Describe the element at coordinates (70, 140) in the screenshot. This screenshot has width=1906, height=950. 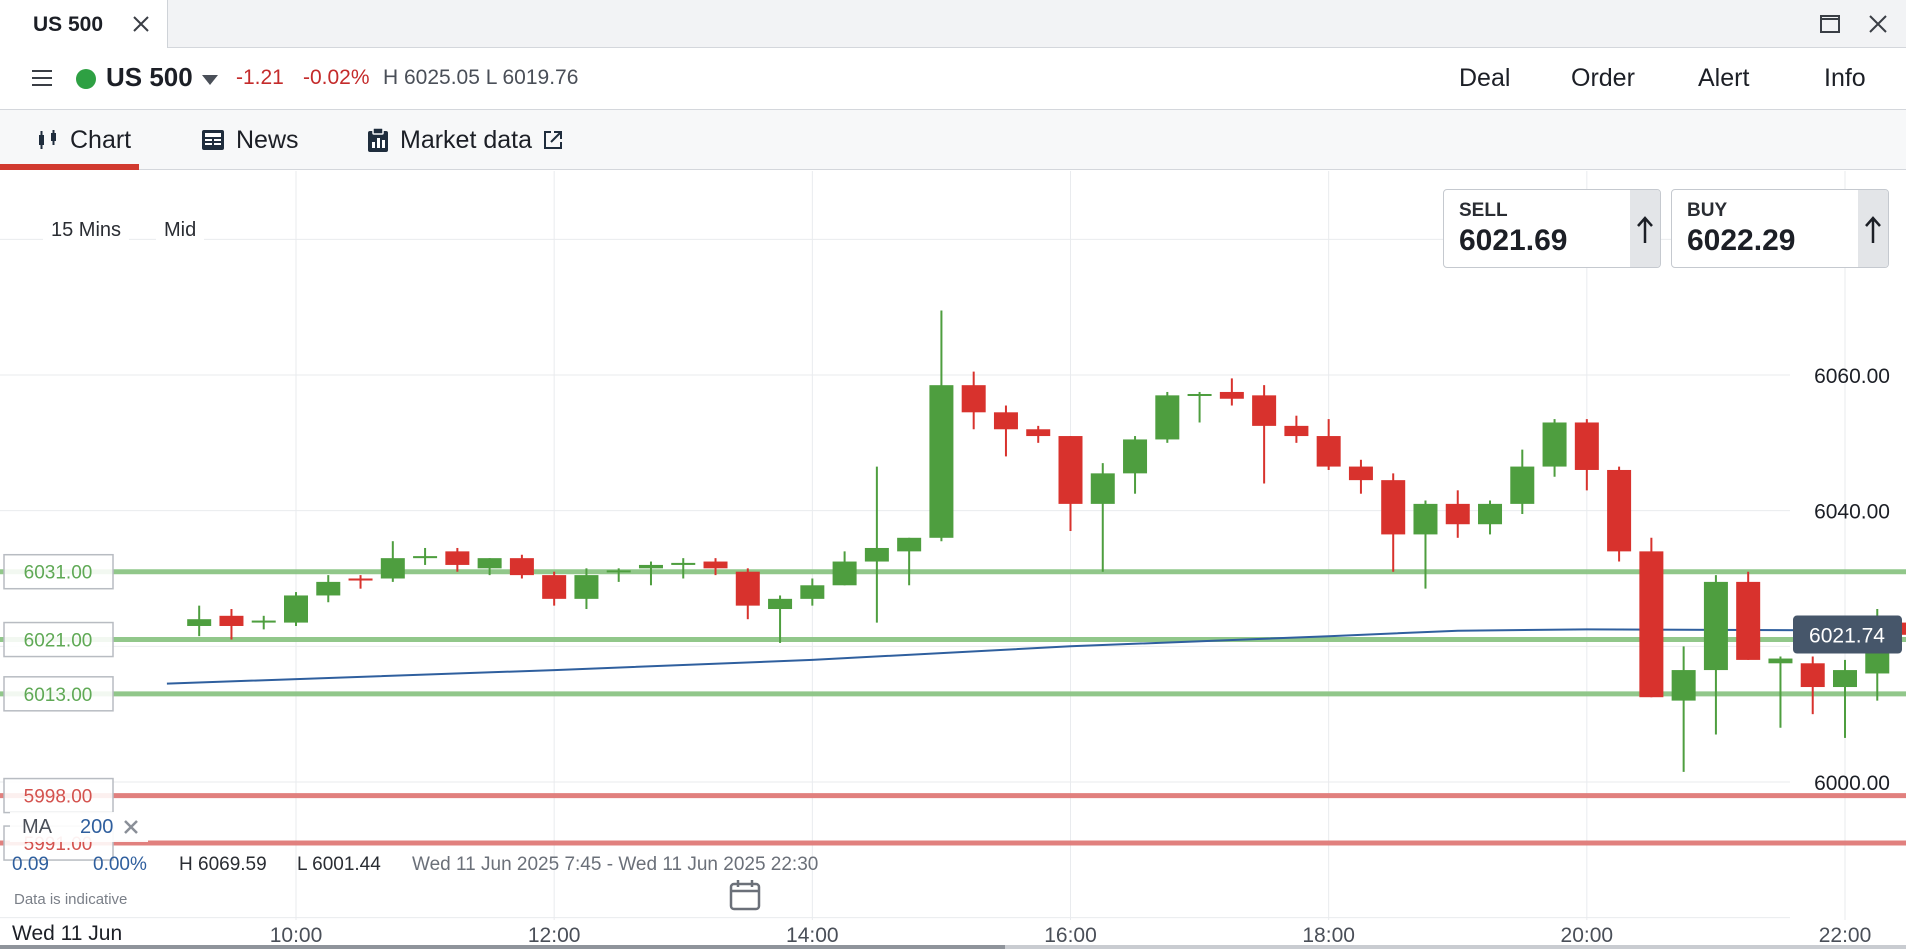
I see `tab-chart: Chart` at that location.